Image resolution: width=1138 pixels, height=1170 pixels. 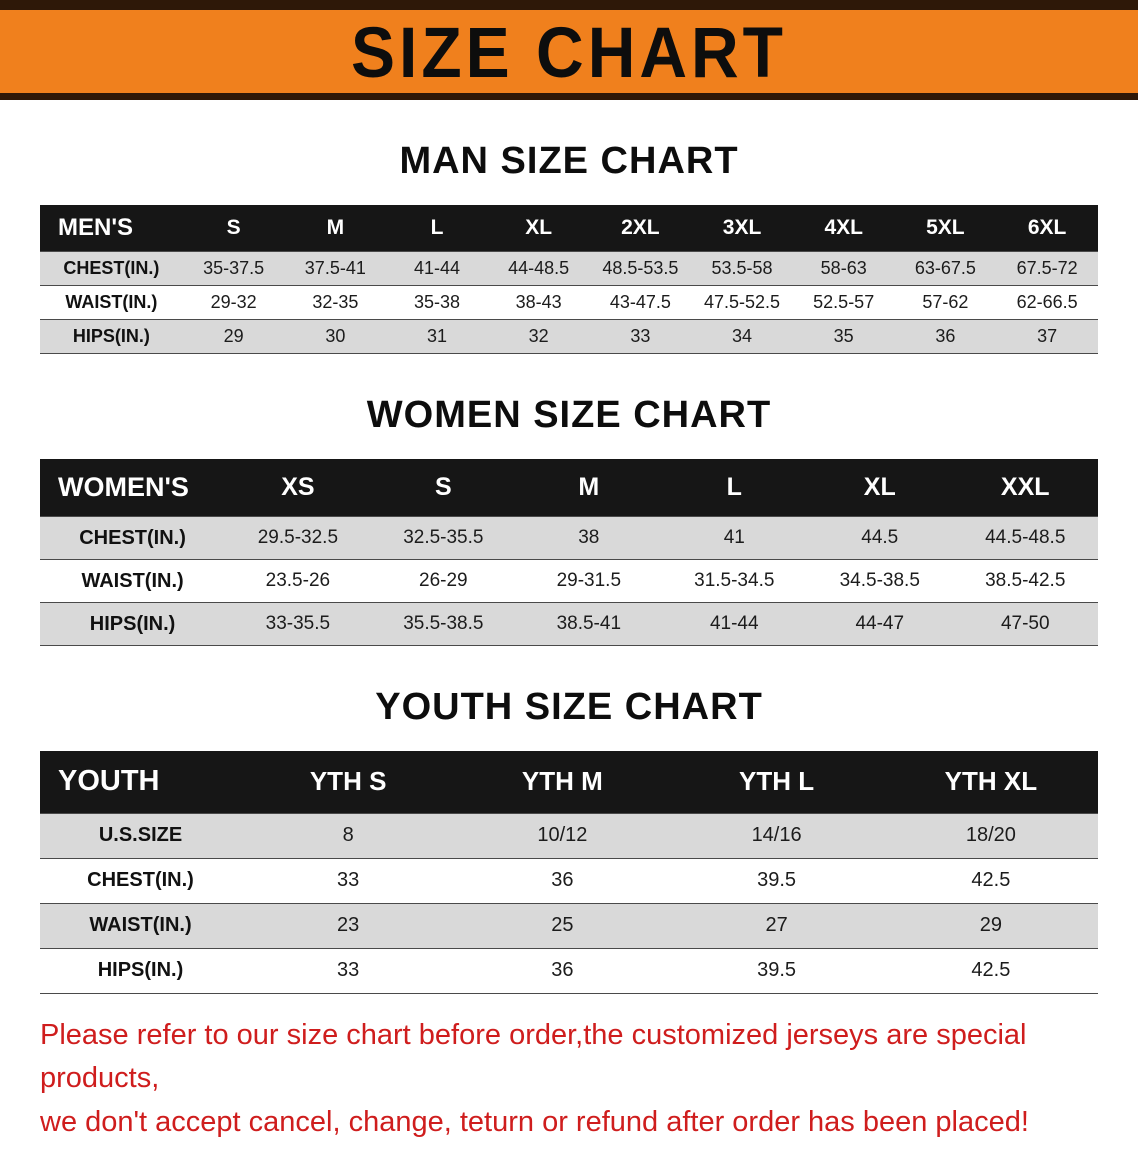 What do you see at coordinates (742, 268) in the screenshot?
I see `size-value: 53.5-58` at bounding box center [742, 268].